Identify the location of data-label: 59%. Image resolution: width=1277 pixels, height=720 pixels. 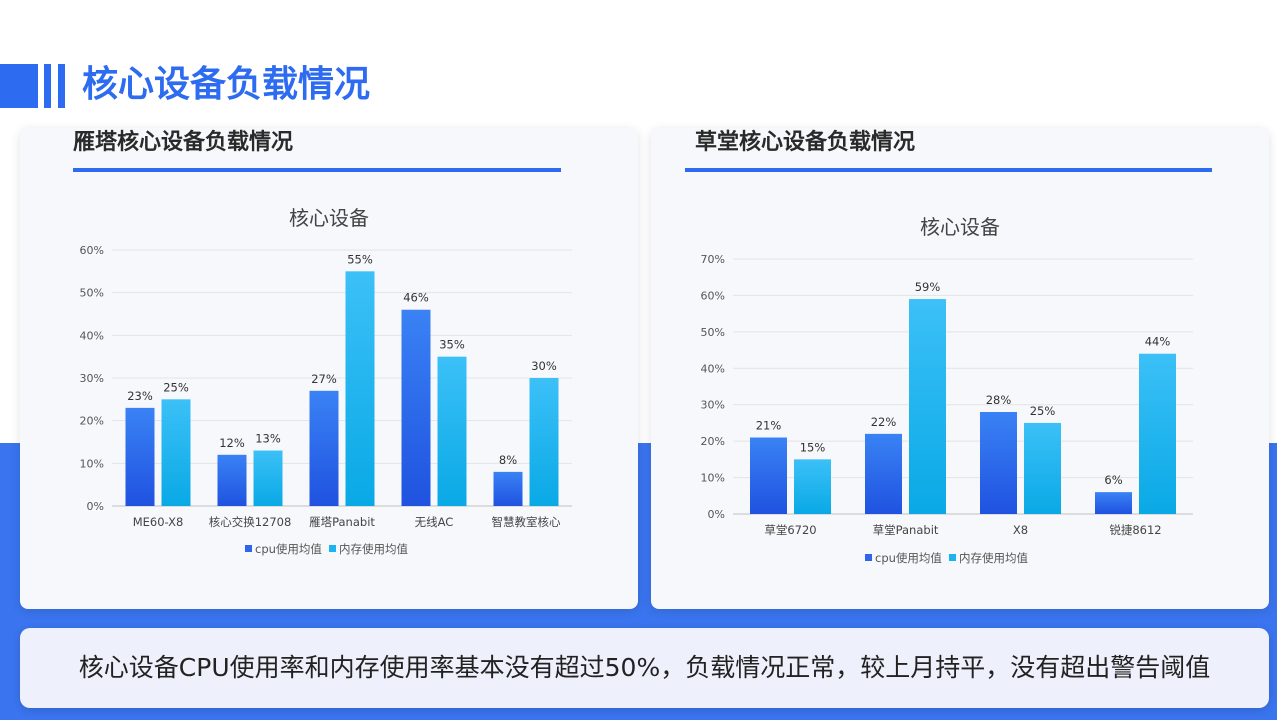
(928, 287).